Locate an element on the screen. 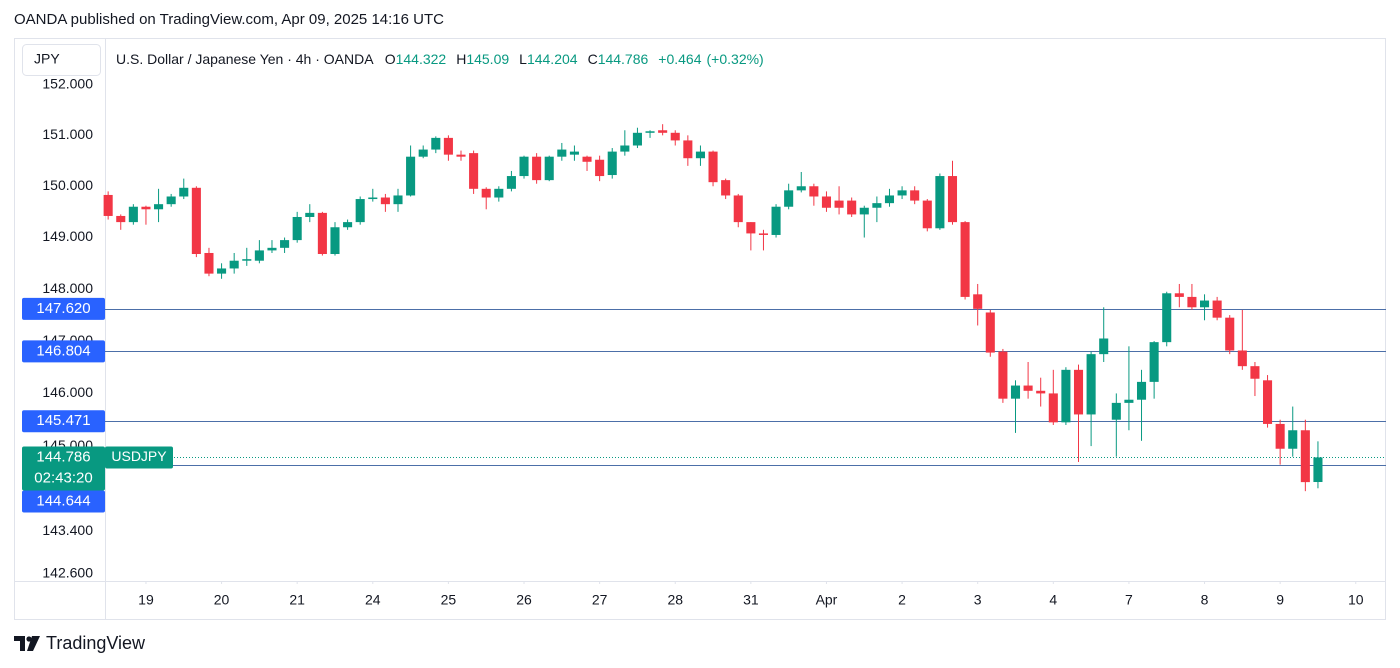 Image resolution: width=1400 pixels, height=668 pixels. x-tick-label: 7 is located at coordinates (1129, 600).